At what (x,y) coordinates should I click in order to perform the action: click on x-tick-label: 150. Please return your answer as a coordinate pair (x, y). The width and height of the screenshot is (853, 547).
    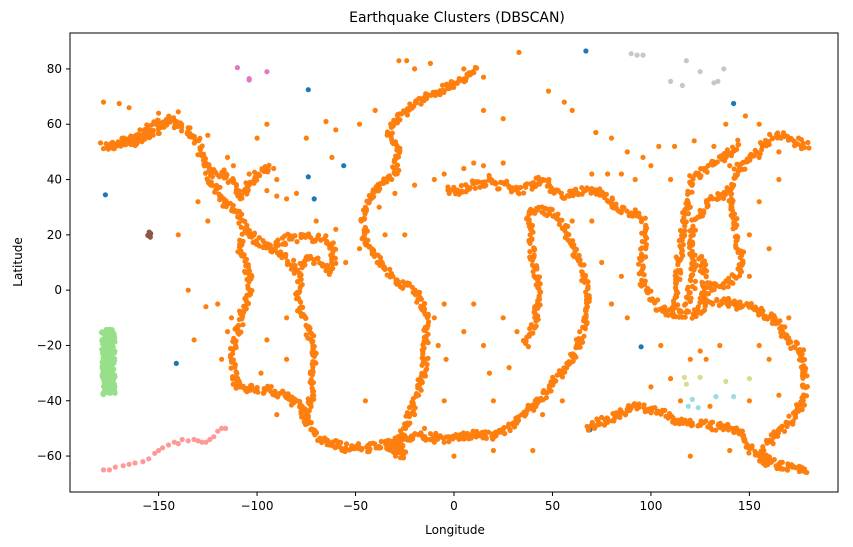
    Looking at the image, I should click on (749, 506).